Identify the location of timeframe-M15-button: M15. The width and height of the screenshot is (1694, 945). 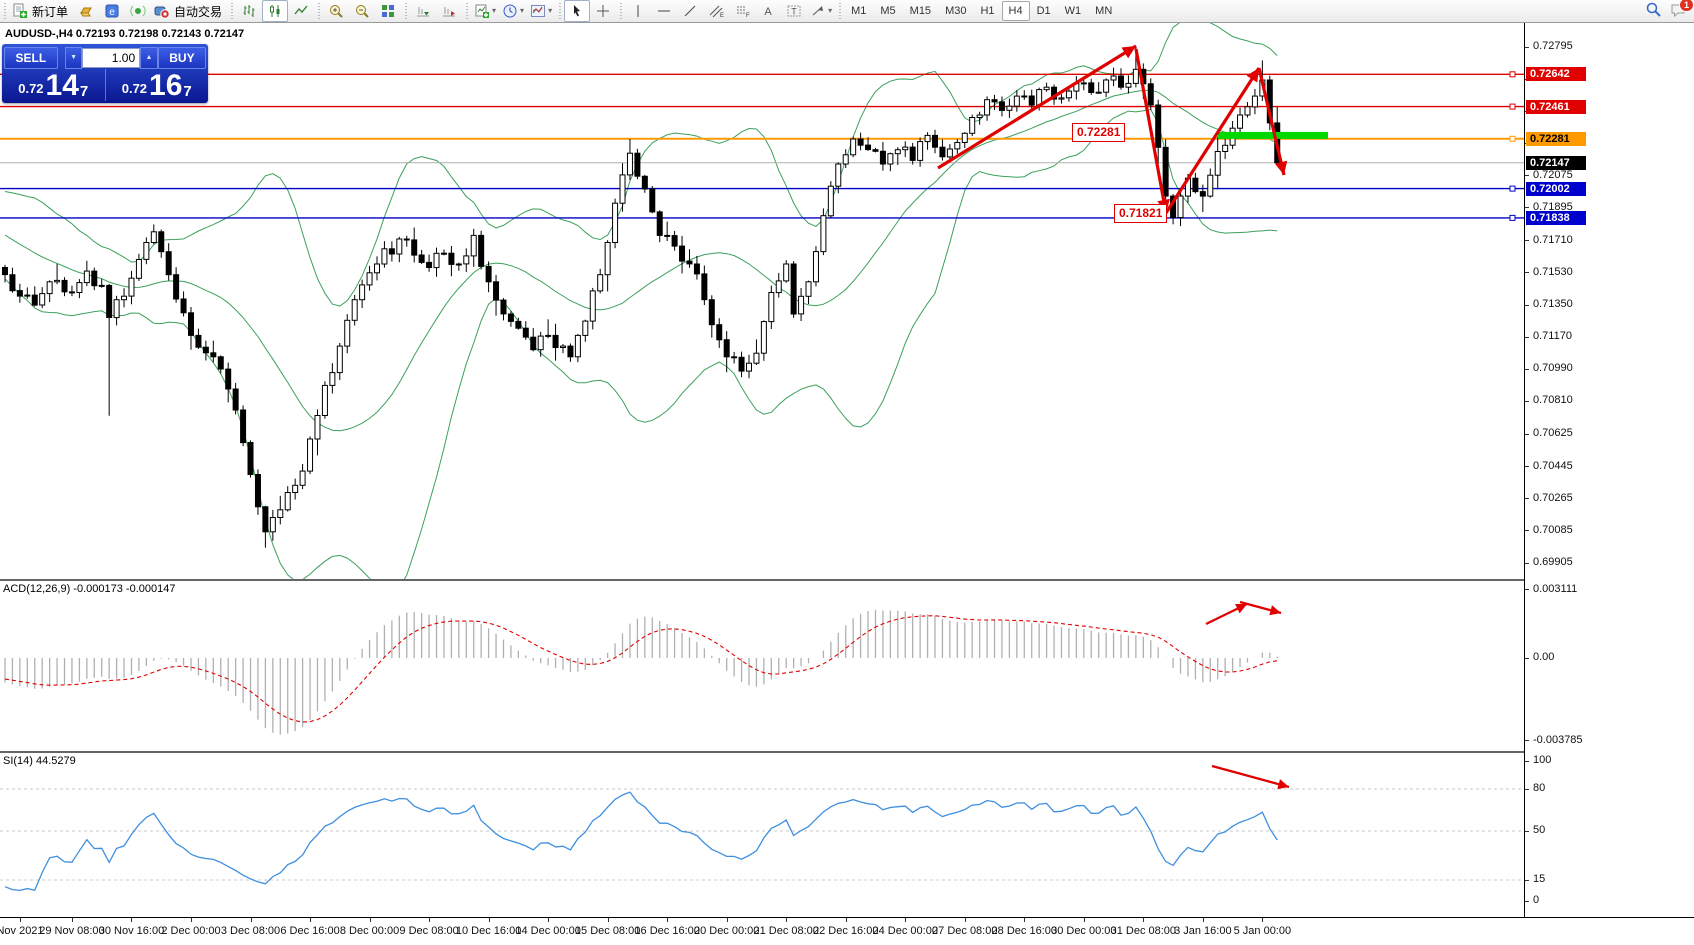
(920, 11).